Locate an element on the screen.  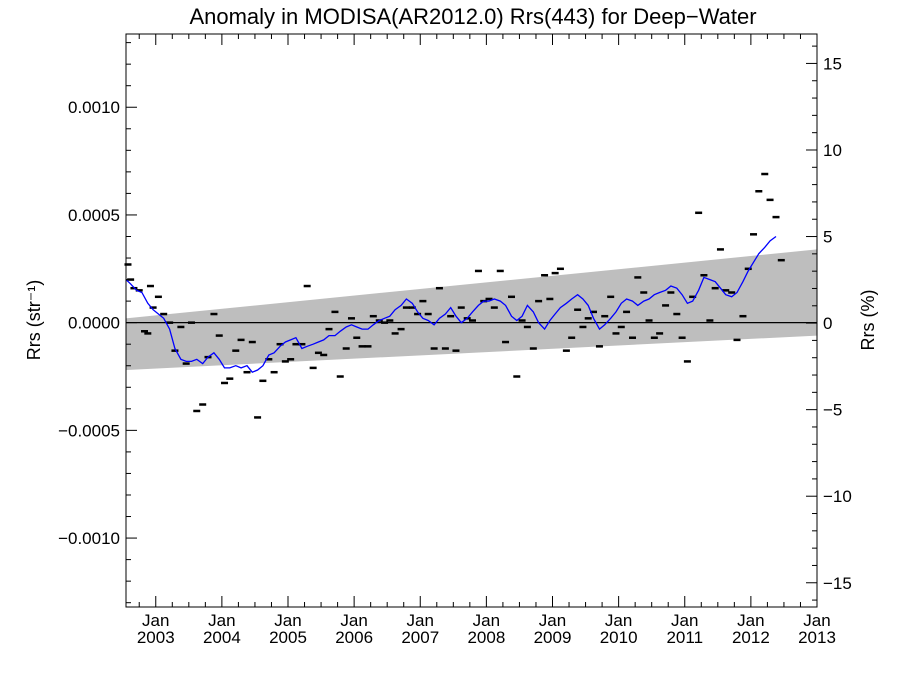
y2-tick-label: 0 is located at coordinates (827, 323).